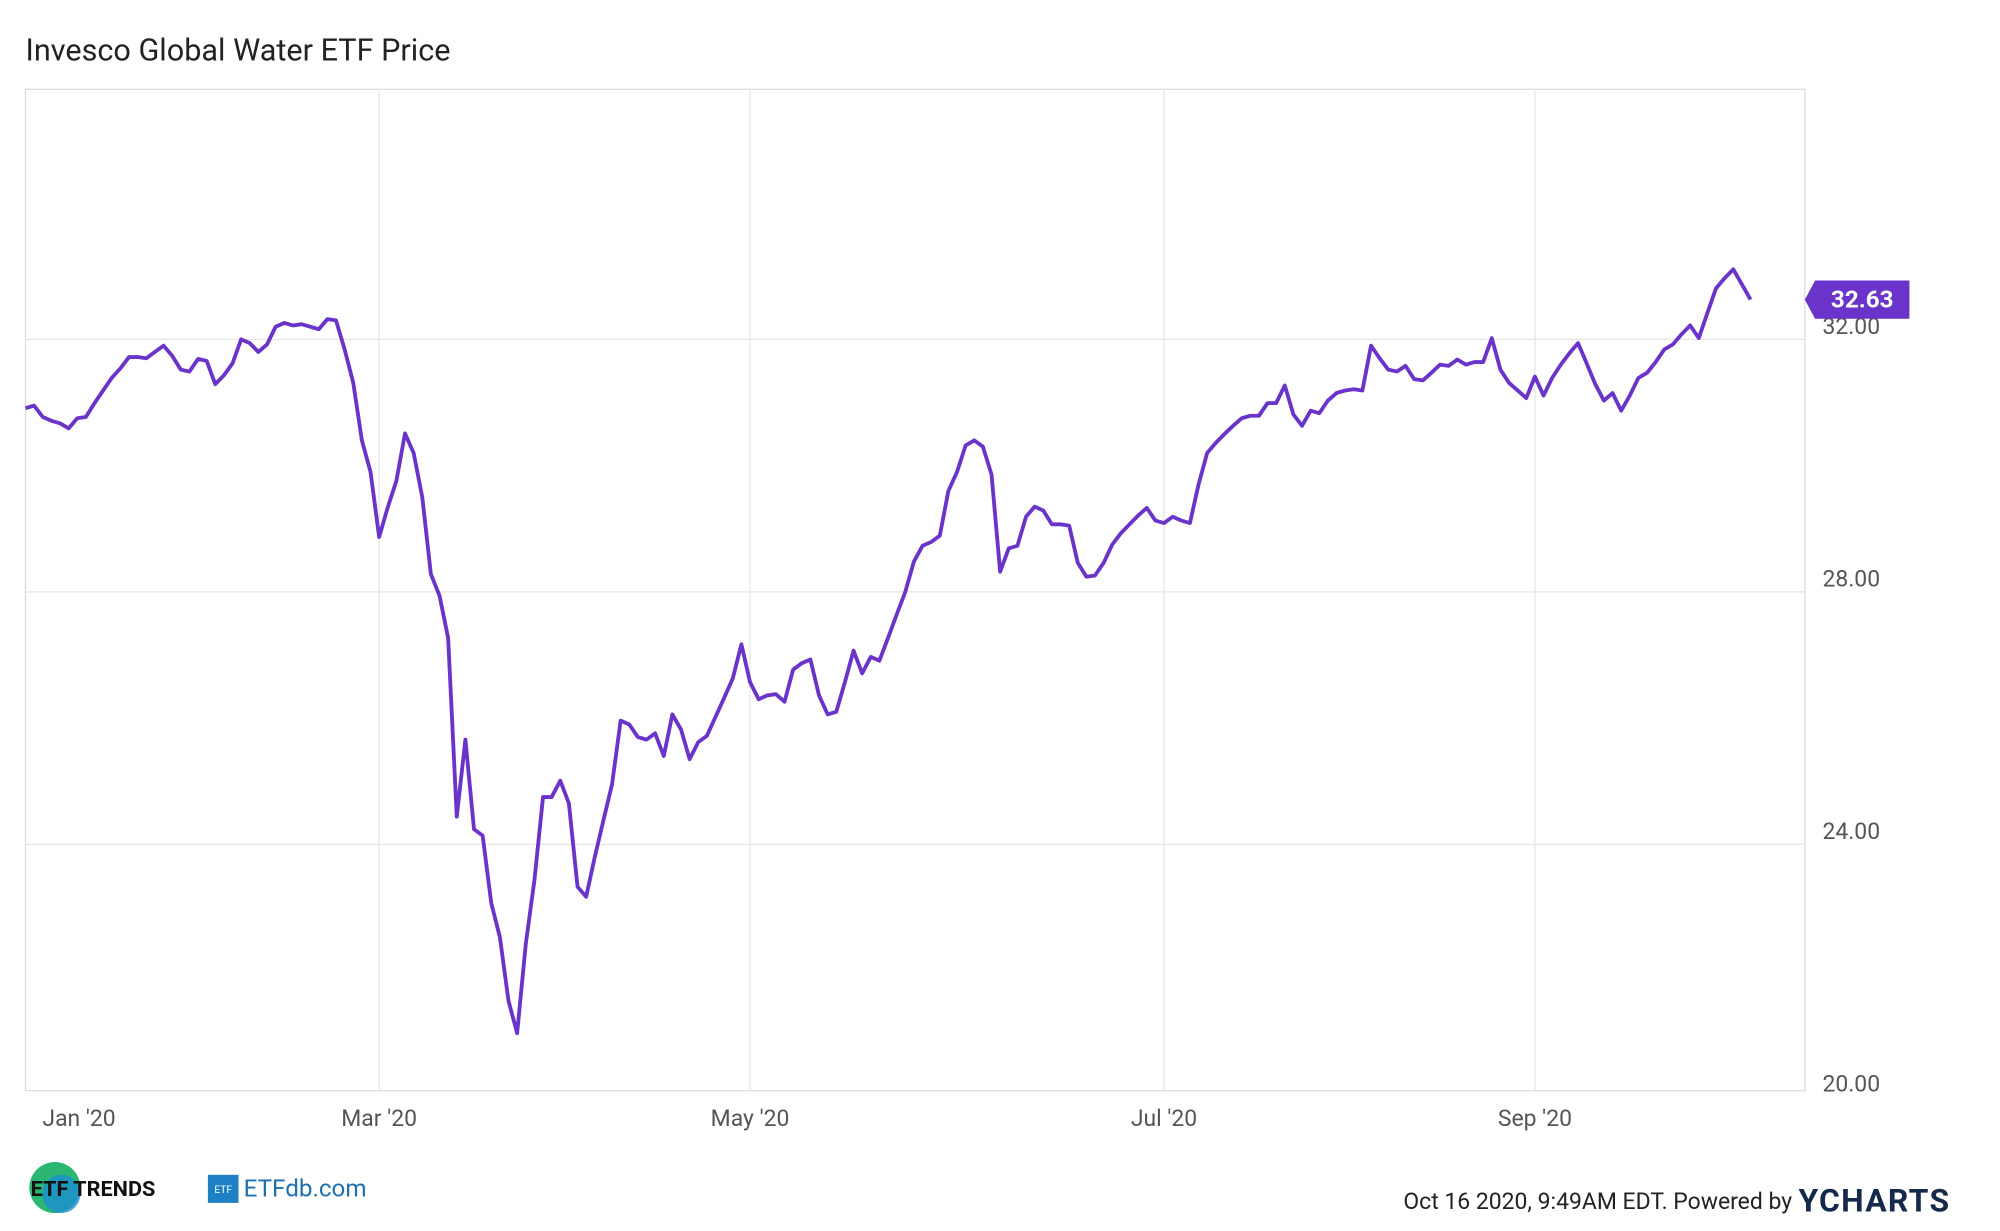 The height and width of the screenshot is (1231, 2000). What do you see at coordinates (1851, 1084) in the screenshot?
I see `y-tick-label: 20.00` at bounding box center [1851, 1084].